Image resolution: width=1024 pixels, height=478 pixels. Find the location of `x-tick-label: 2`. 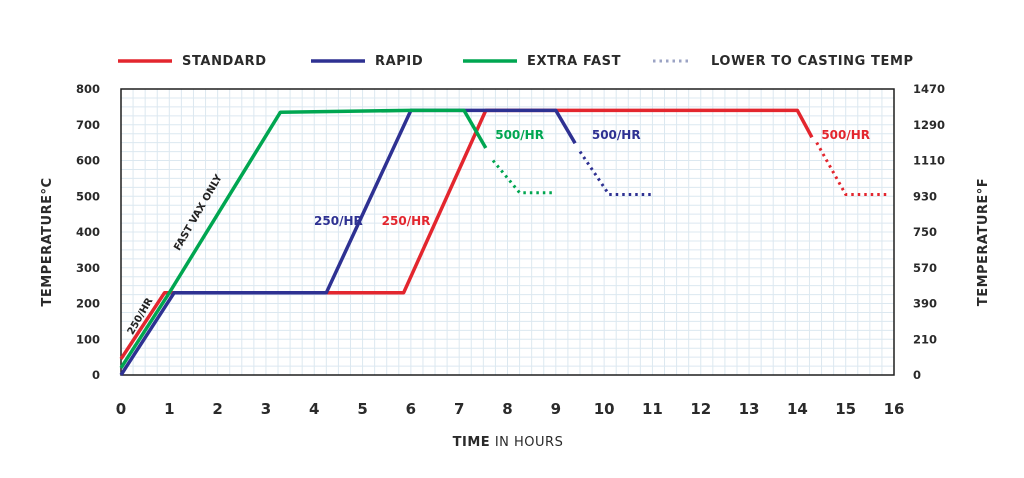

x-tick-label: 2 is located at coordinates (217, 409).